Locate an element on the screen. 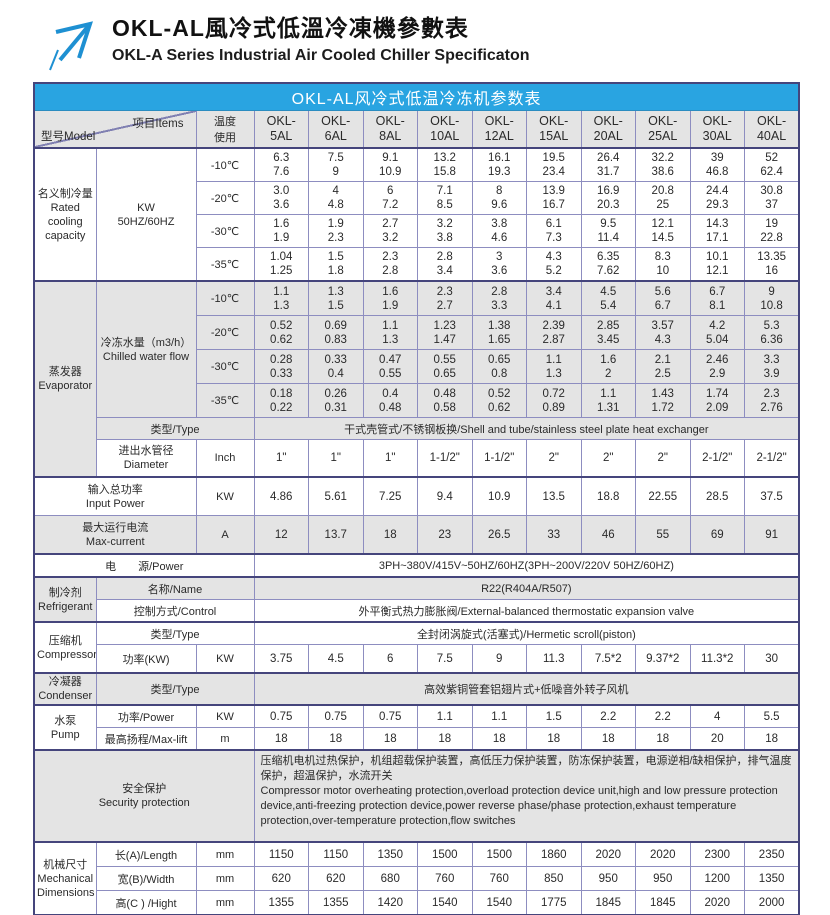 The height and width of the screenshot is (915, 830). diameter-label: 进出水管径 Diameter is located at coordinates (146, 458).